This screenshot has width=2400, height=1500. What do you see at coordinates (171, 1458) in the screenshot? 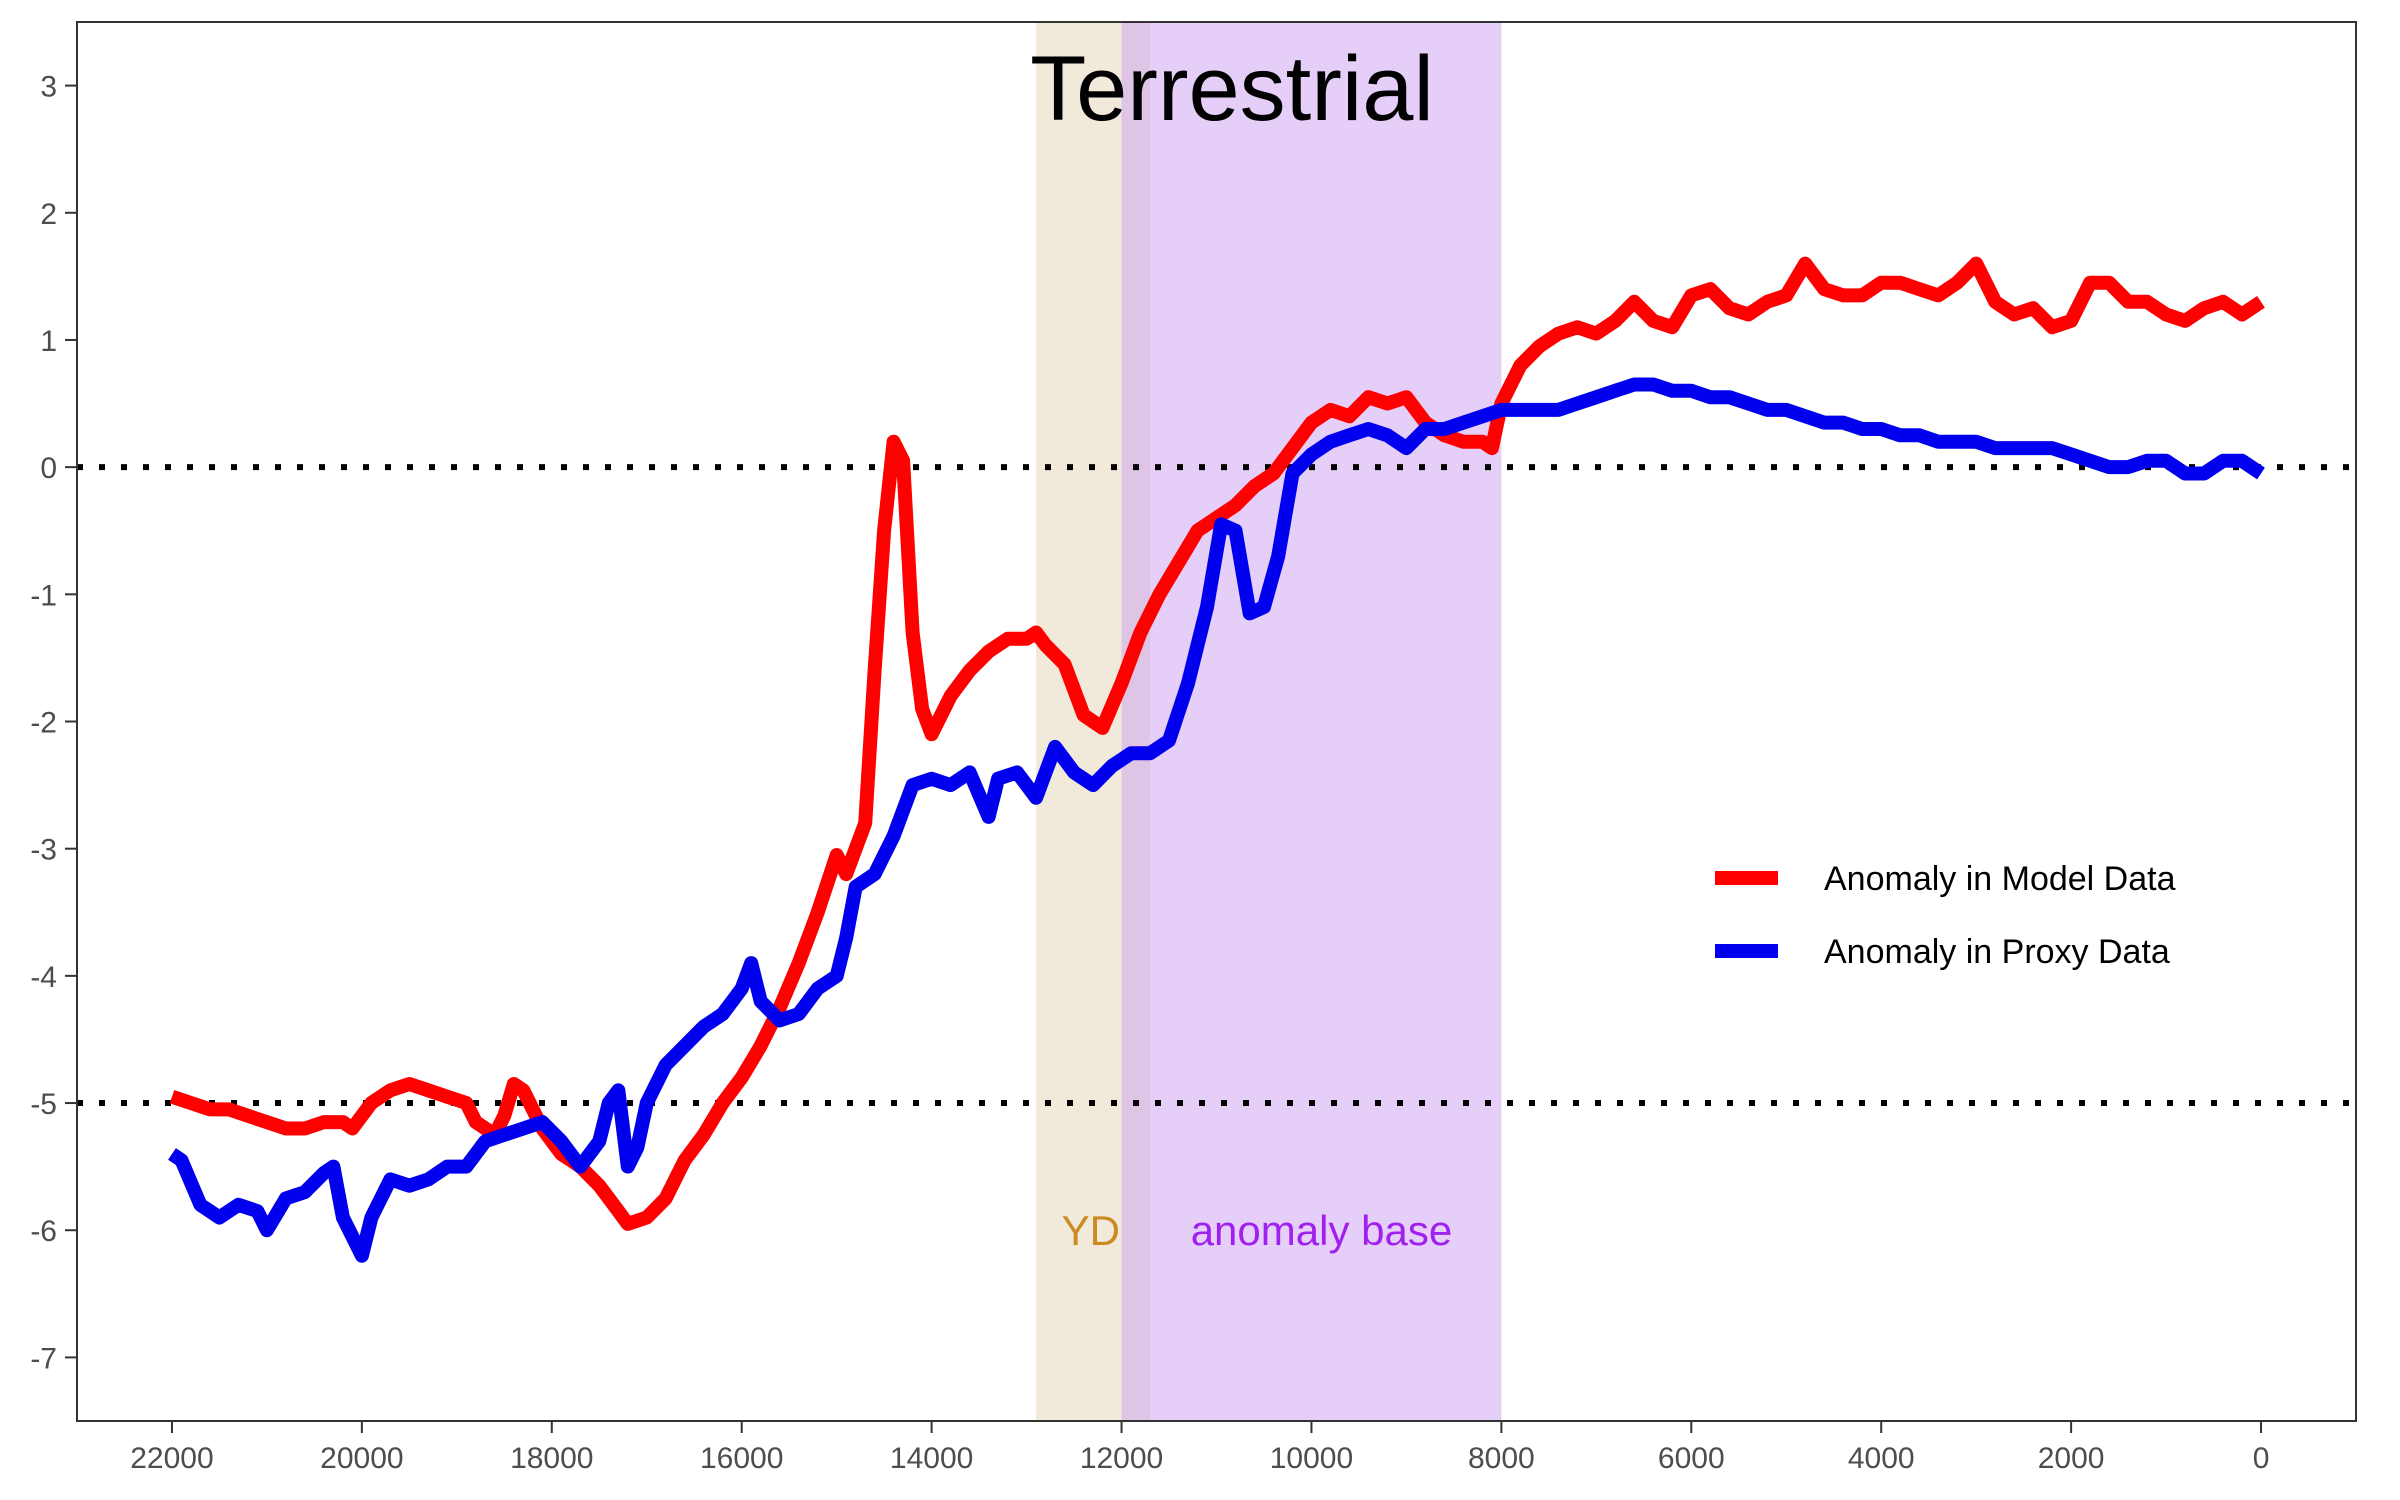
I see `x-tick-label: 22000` at bounding box center [171, 1458].